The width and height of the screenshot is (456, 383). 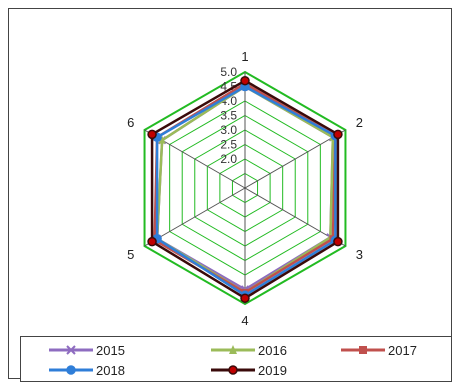 What do you see at coordinates (272, 370) in the screenshot?
I see `legend-label: 2019` at bounding box center [272, 370].